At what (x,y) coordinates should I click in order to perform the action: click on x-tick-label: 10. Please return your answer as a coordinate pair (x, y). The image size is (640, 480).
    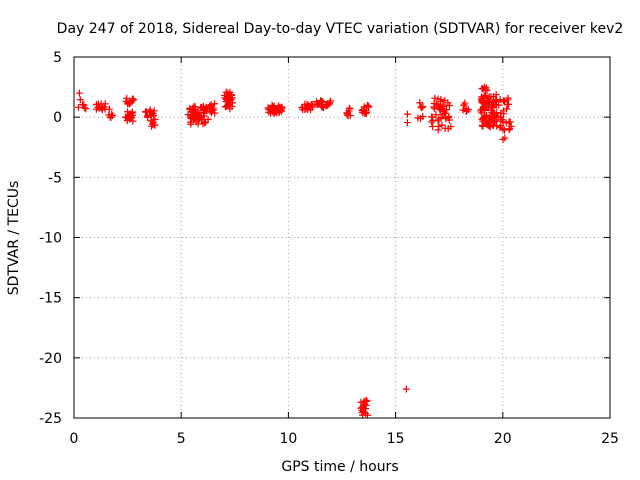
    Looking at the image, I should click on (288, 439).